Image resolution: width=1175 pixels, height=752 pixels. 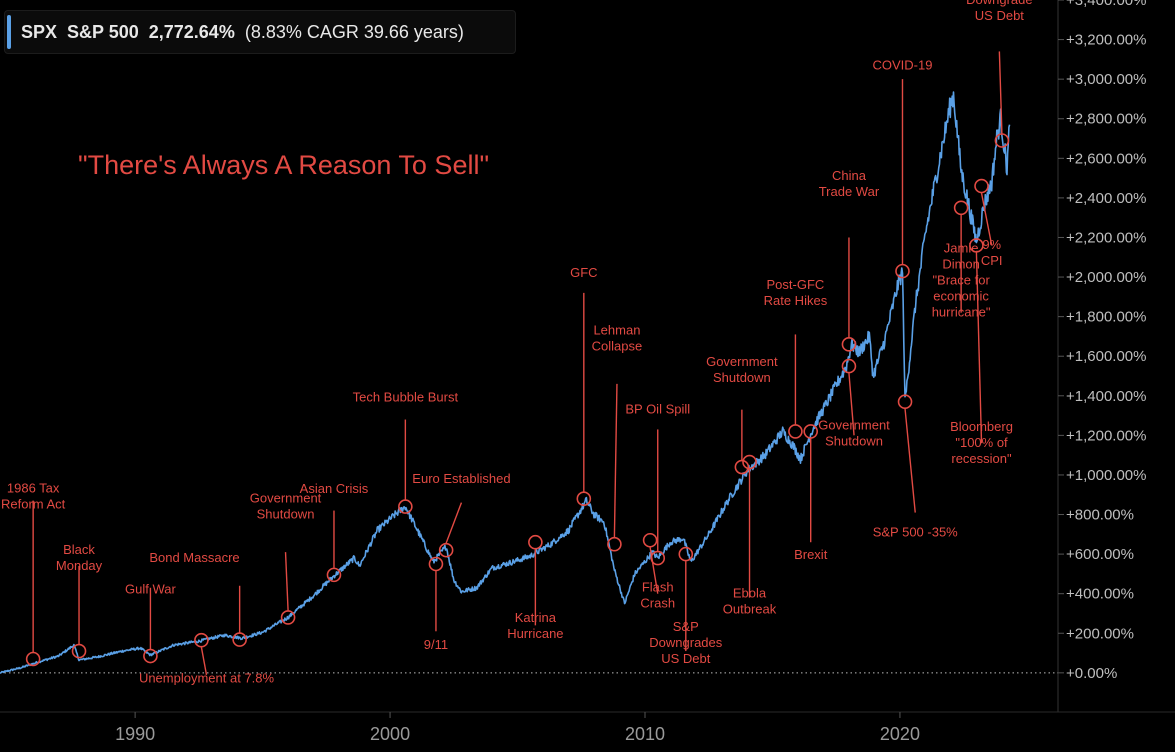 I want to click on chart-quote: "There's Always A Reason To Sell", so click(x=284, y=165).